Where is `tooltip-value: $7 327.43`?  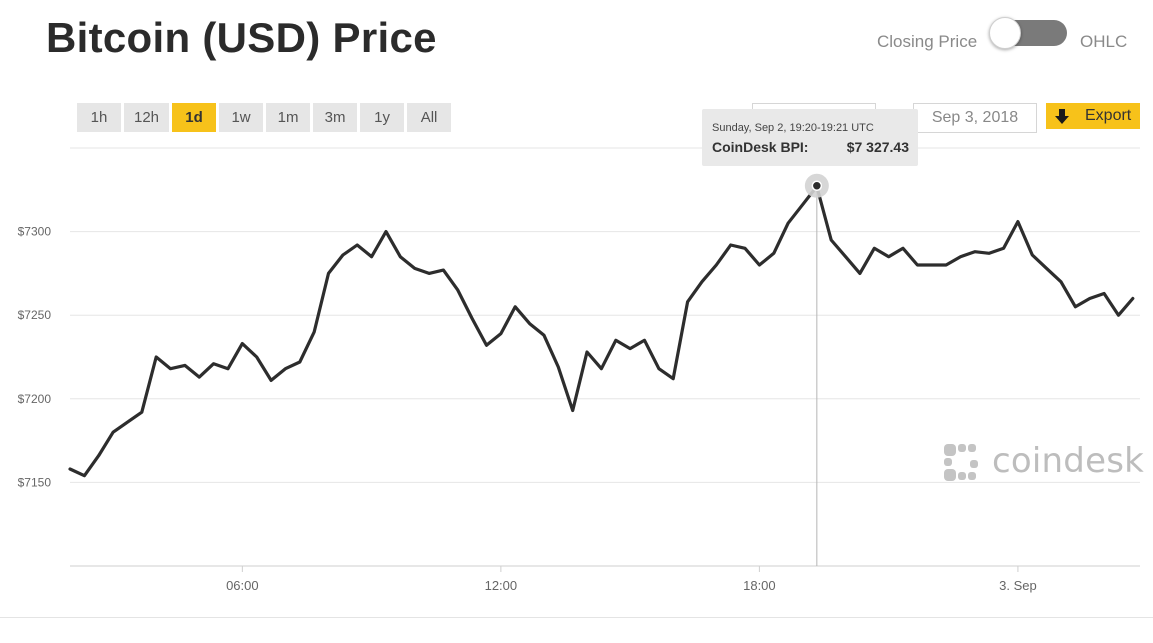
tooltip-value: $7 327.43 is located at coordinates (877, 147).